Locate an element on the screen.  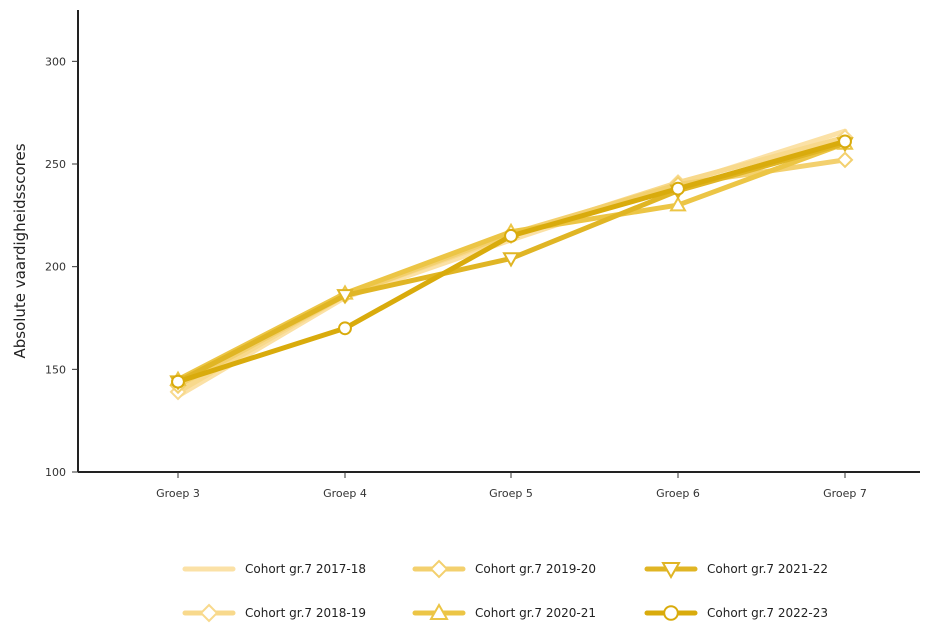
x-tick-label: Groep 6 is located at coordinates (678, 493).